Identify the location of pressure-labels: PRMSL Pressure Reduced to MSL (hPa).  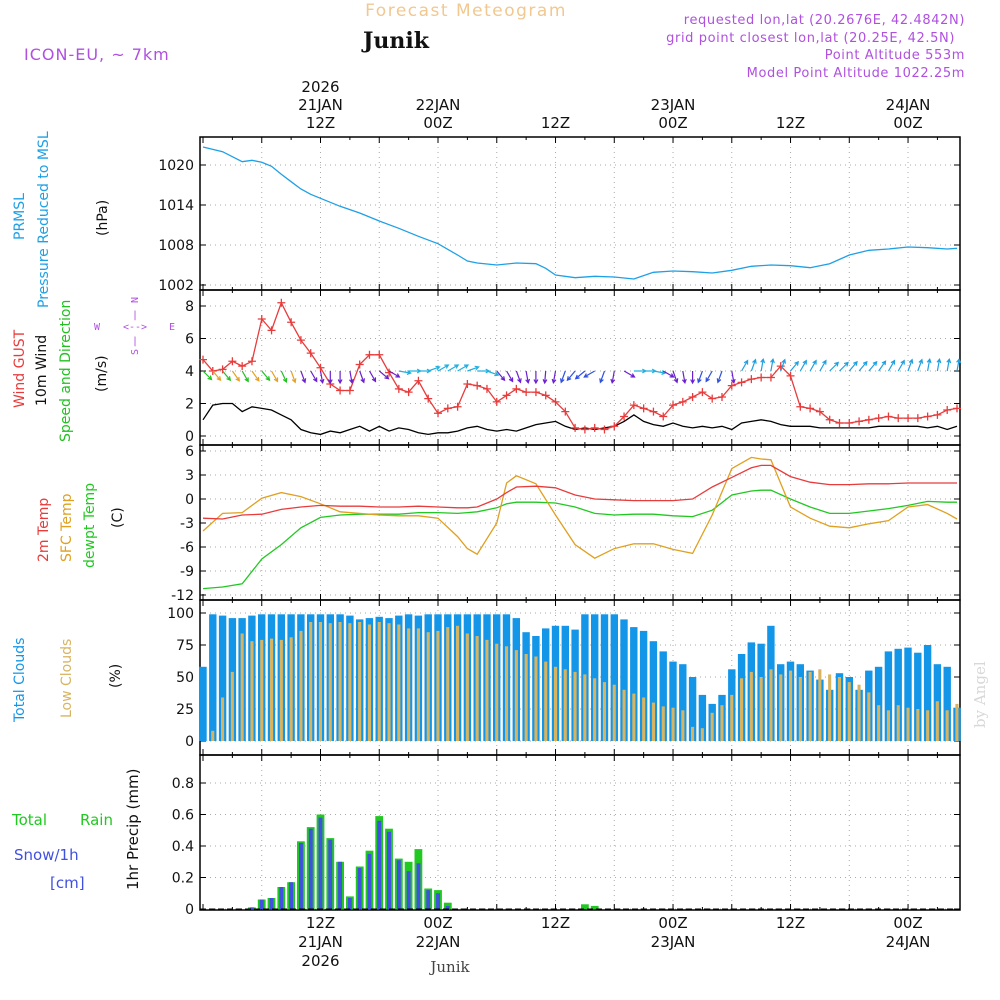
(61, 219).